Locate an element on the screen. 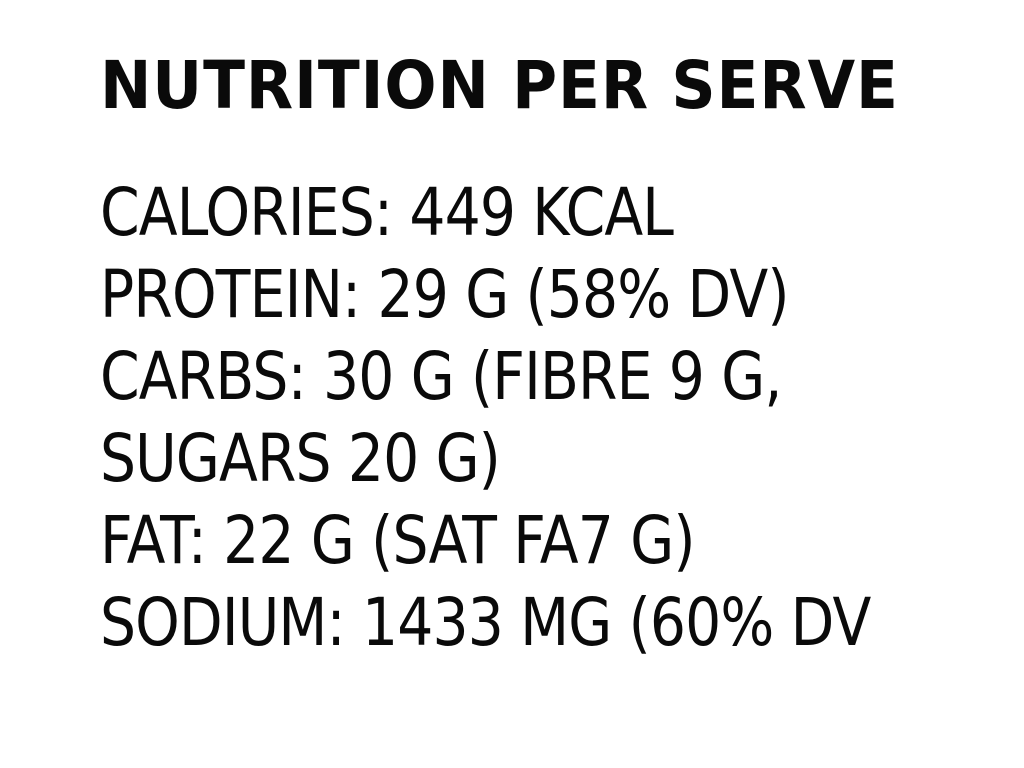  carbs-line: CARBS: 30 G (FIBRE 9 G, is located at coordinates (441, 376).